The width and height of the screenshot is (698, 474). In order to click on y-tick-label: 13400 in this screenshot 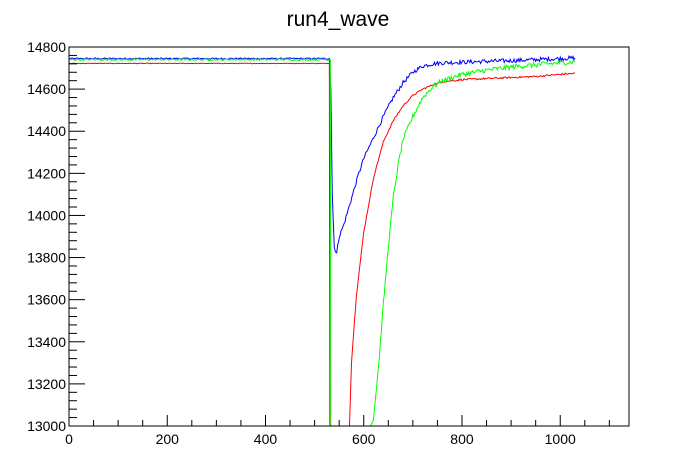, I will do `click(46, 342)`.